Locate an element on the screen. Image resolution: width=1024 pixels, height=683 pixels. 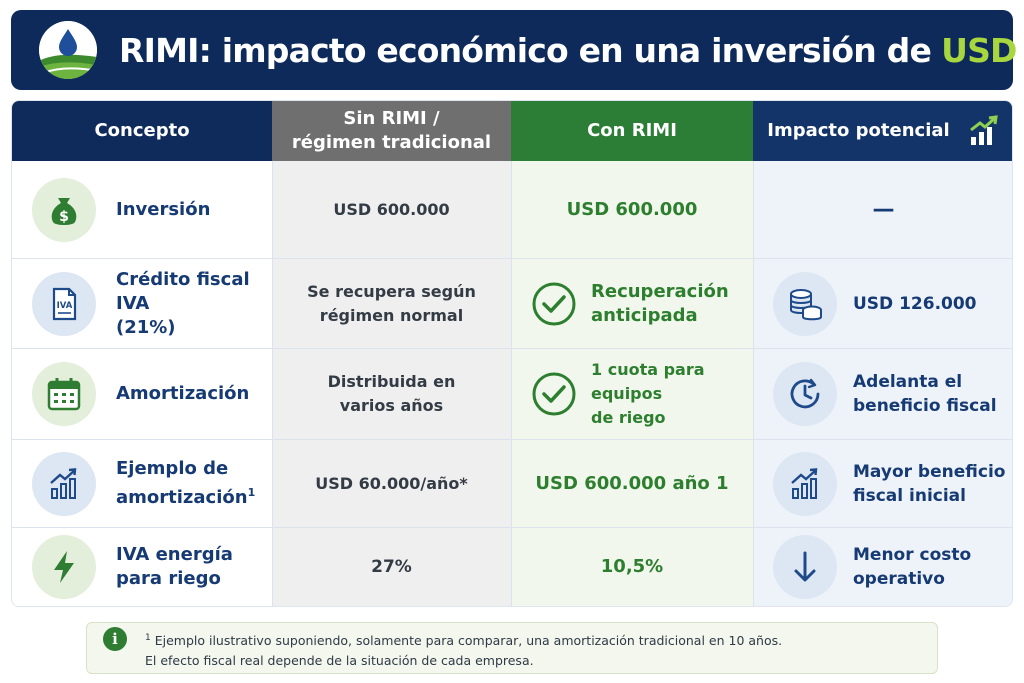
row-energia-sin-rimi: 27% is located at coordinates (391, 567).